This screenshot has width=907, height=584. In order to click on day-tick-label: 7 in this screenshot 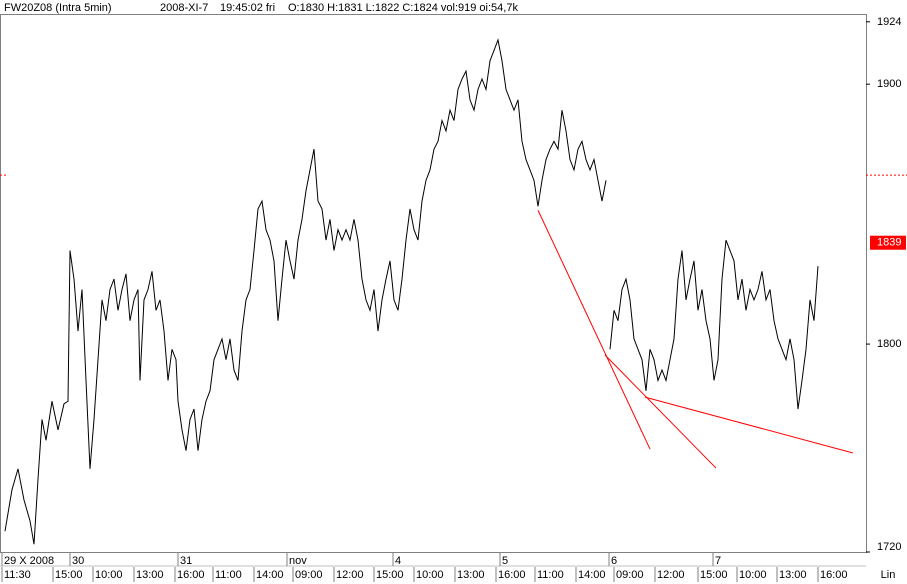, I will do `click(718, 561)`.